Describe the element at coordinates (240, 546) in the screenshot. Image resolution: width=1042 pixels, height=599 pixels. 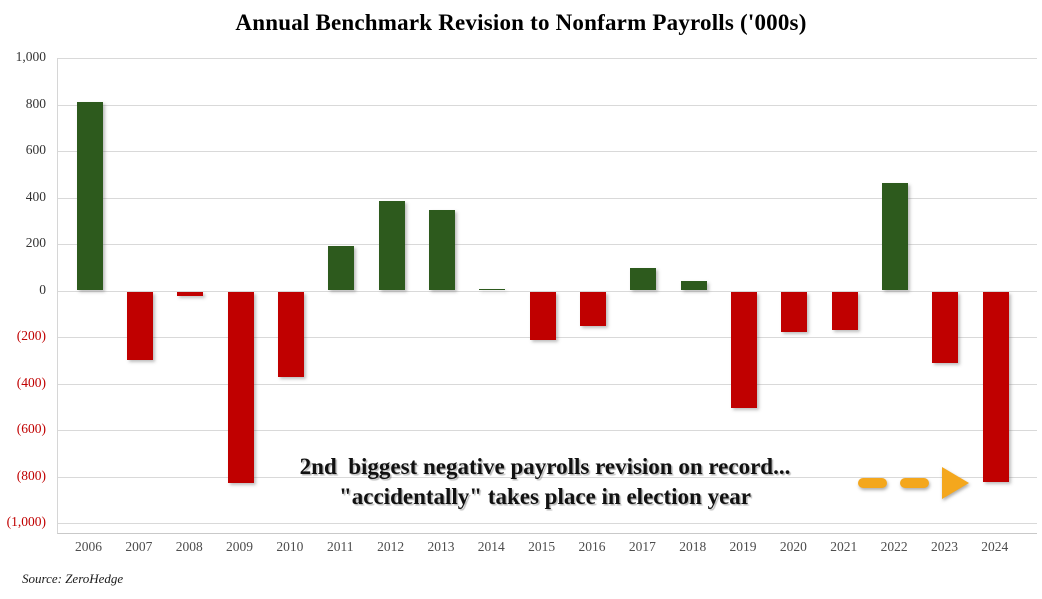
I see `x-axis-label-2009: 2009` at that location.